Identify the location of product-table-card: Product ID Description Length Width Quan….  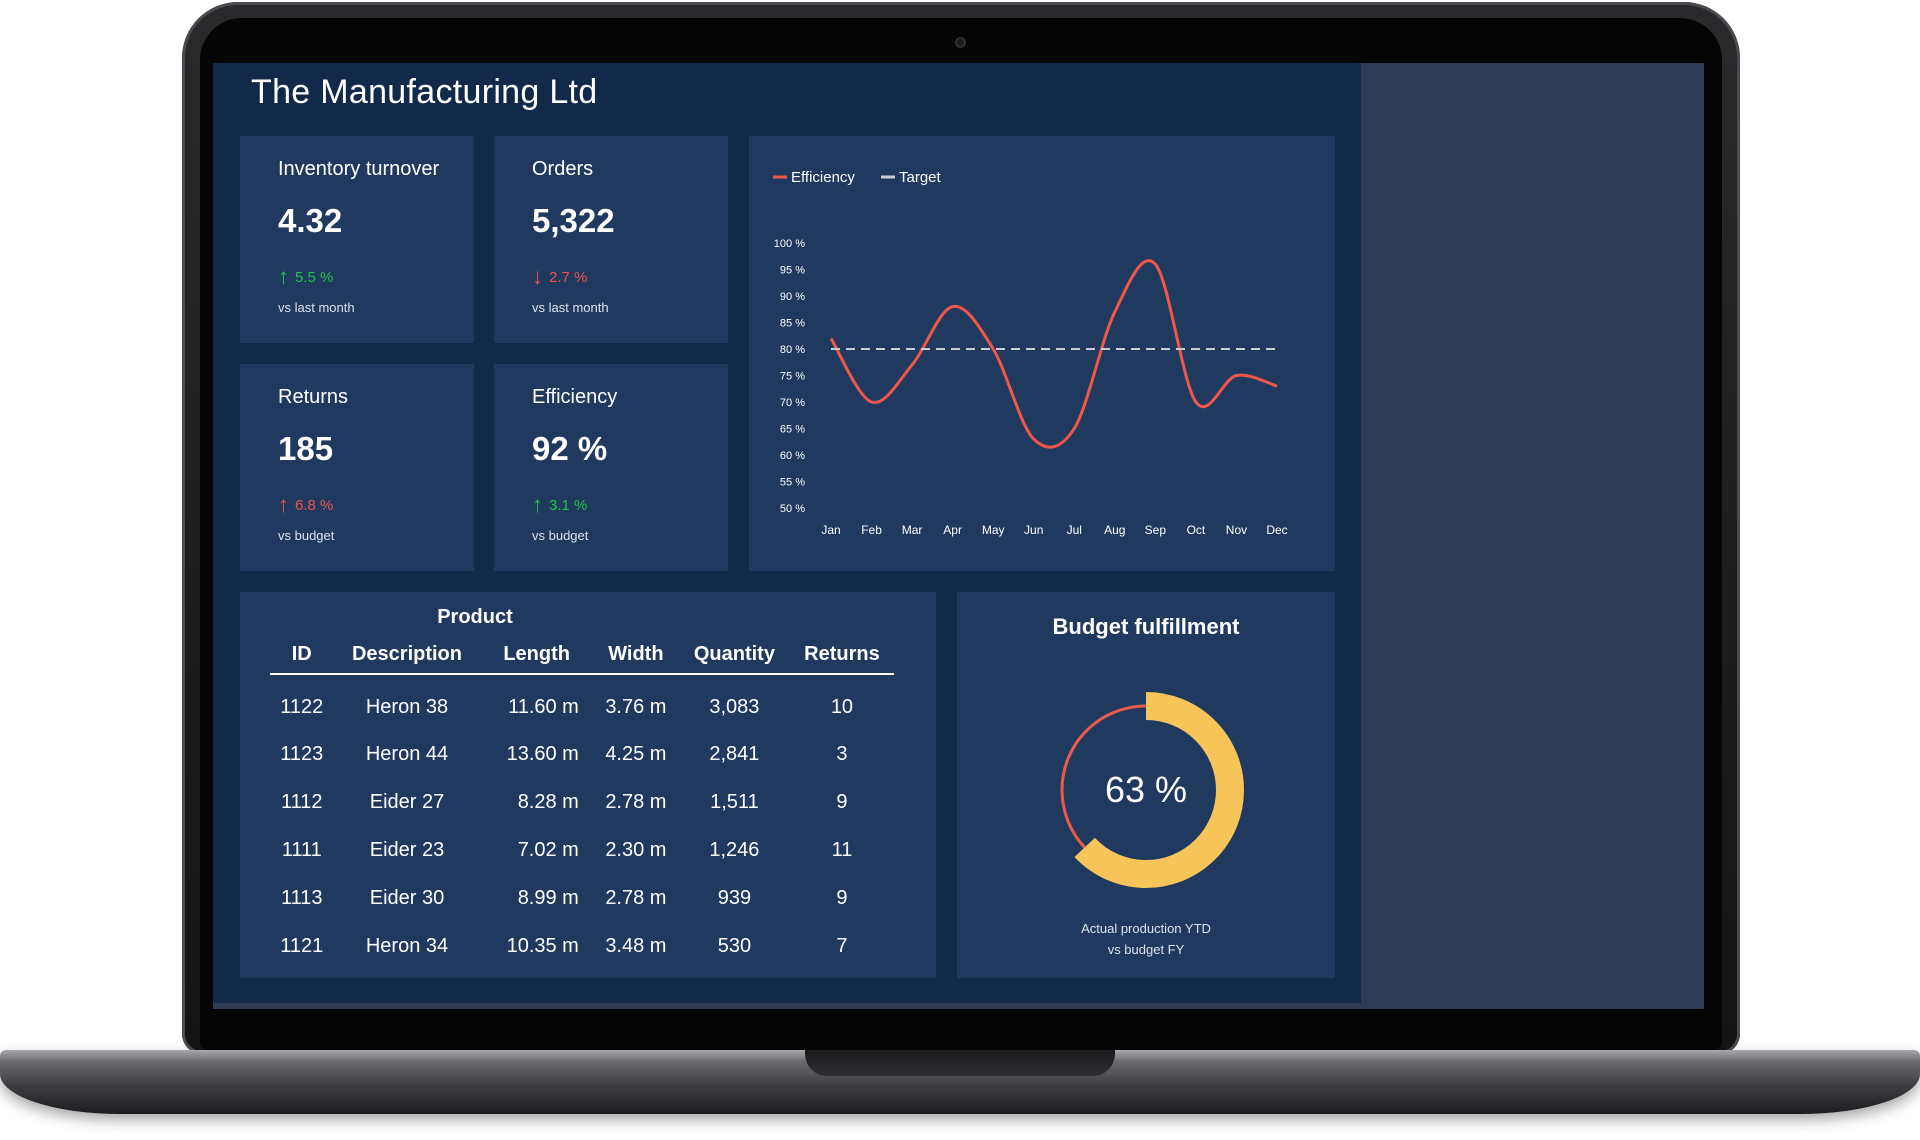
(588, 785).